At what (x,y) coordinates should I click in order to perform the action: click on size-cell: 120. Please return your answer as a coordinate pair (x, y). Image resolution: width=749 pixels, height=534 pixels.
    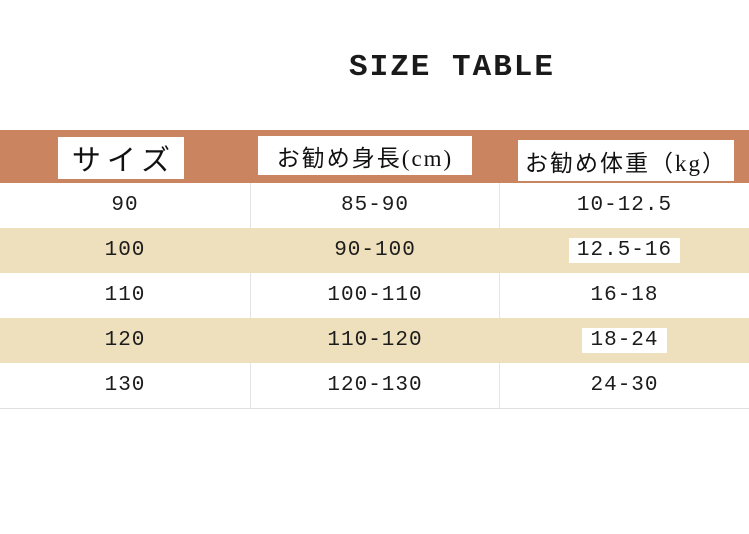
    Looking at the image, I should click on (125, 340).